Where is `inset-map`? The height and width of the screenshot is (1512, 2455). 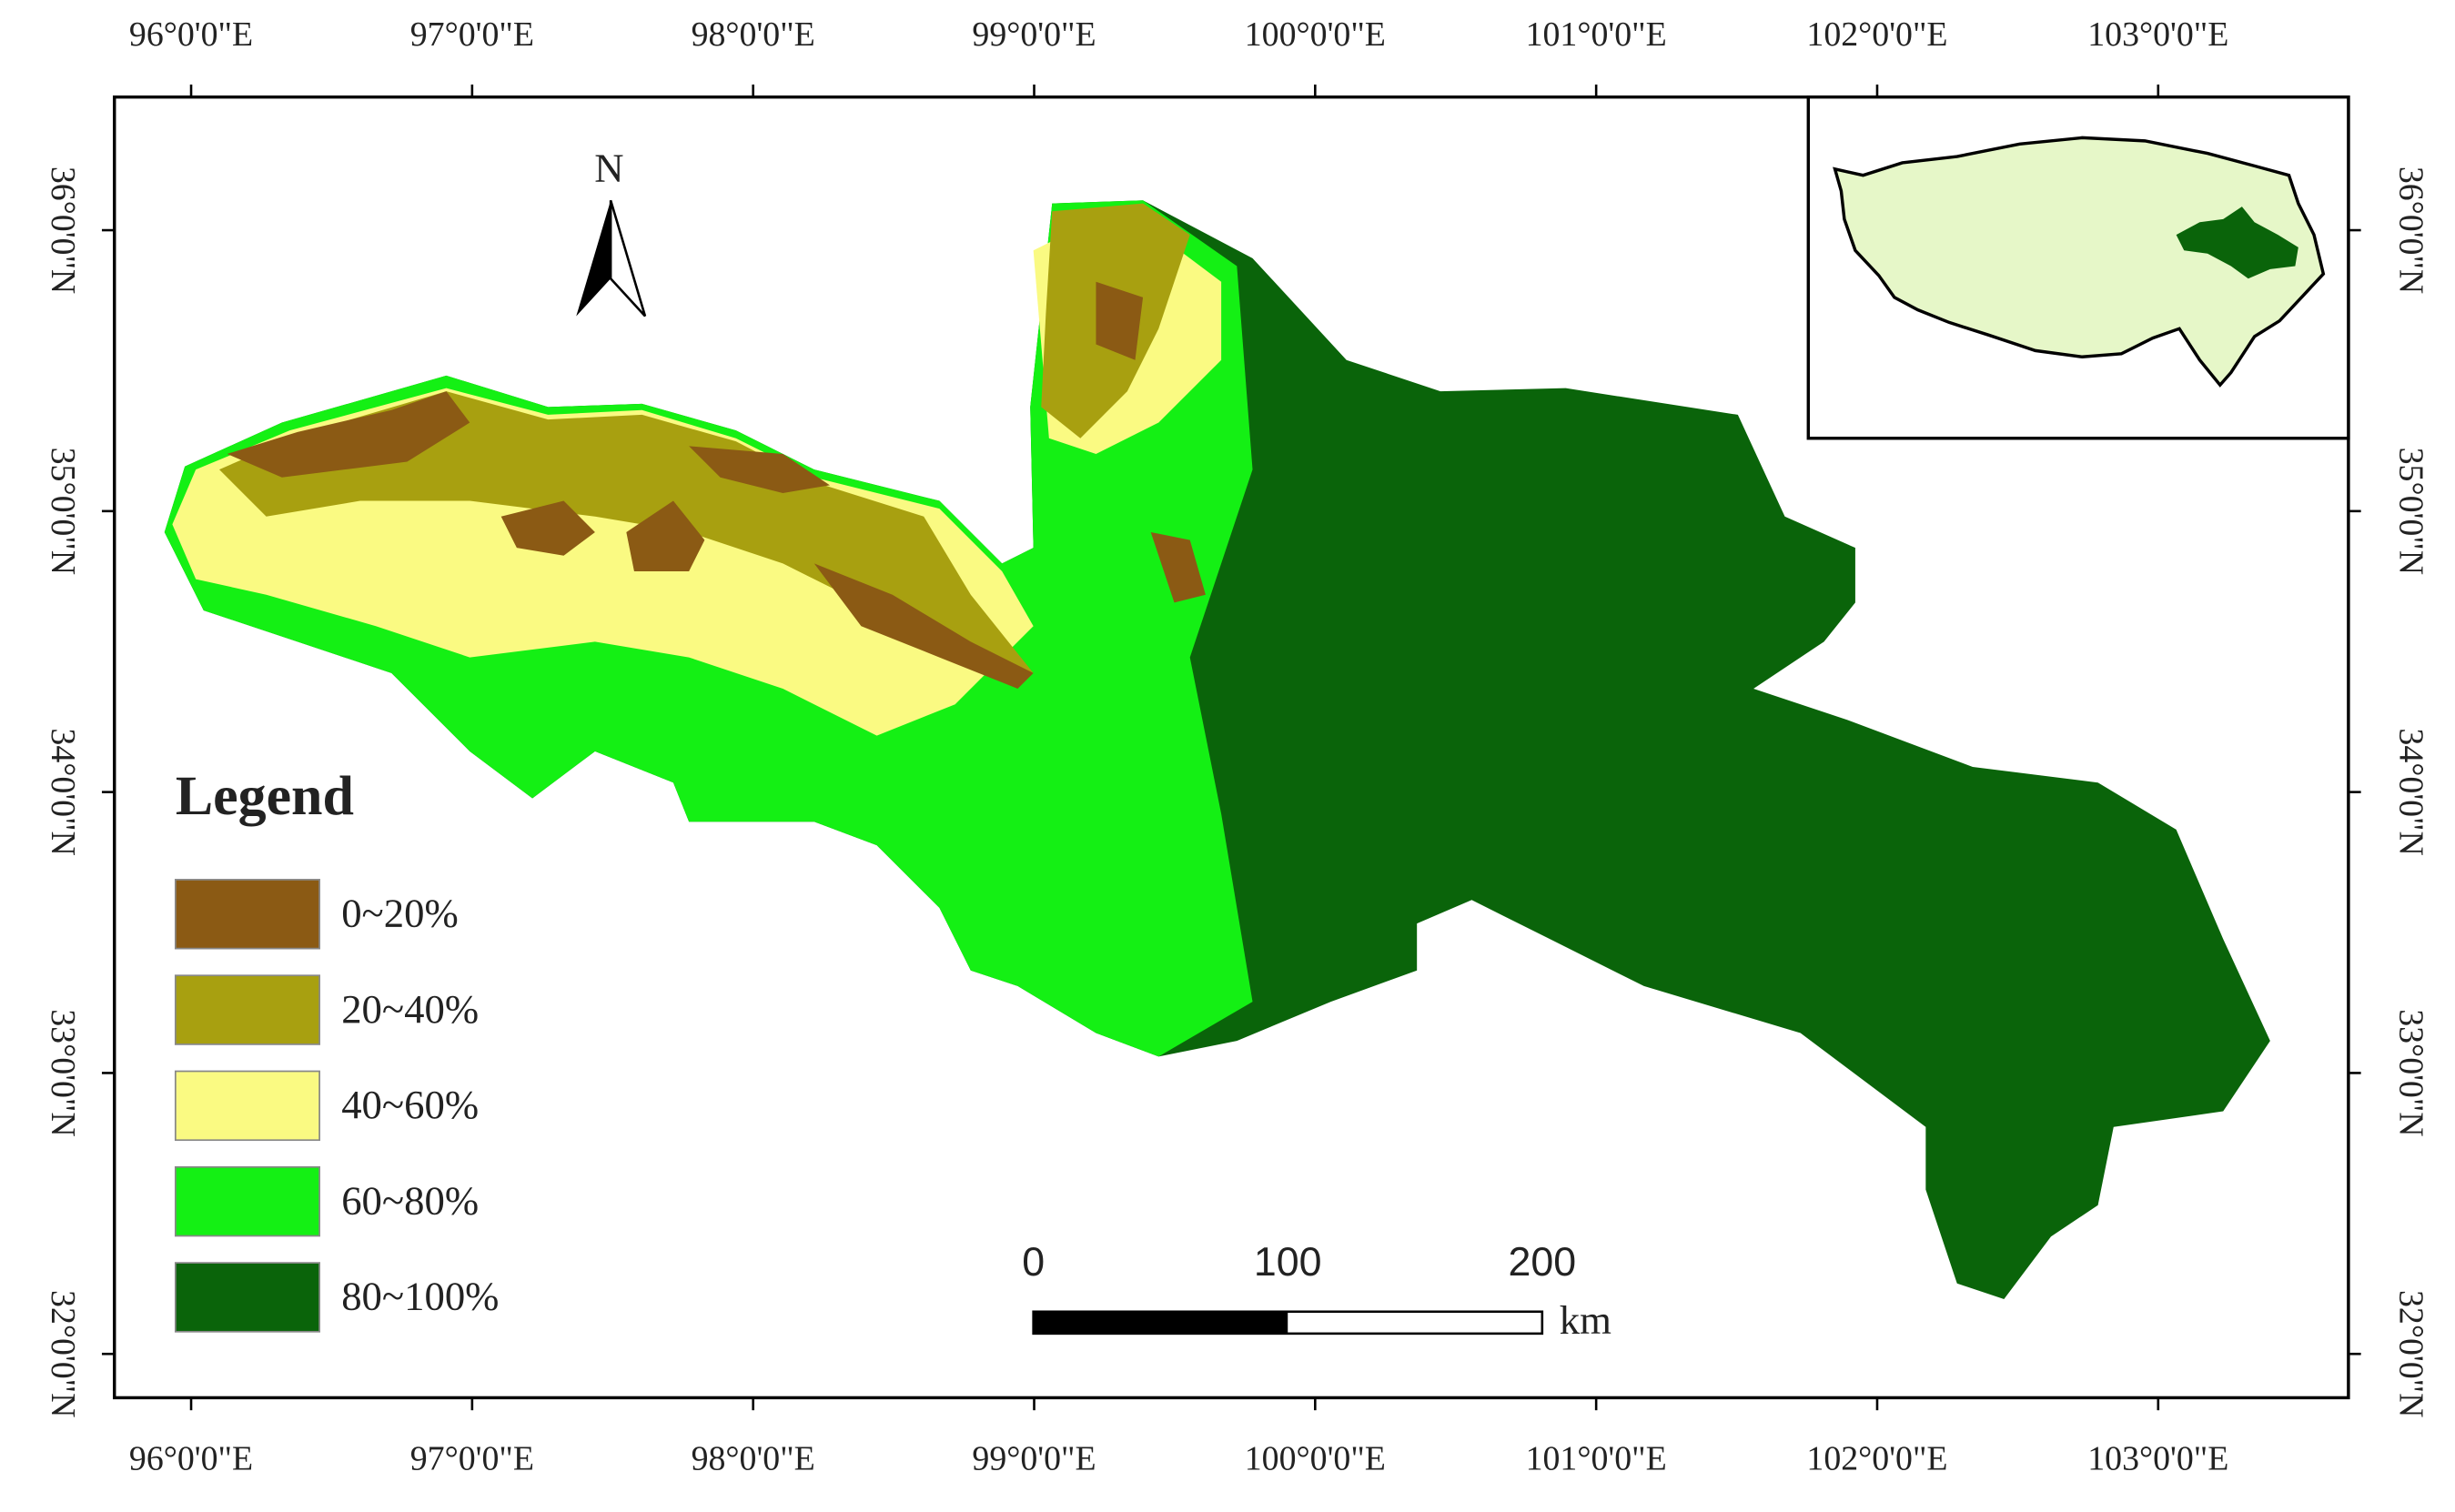 inset-map is located at coordinates (2078, 268).